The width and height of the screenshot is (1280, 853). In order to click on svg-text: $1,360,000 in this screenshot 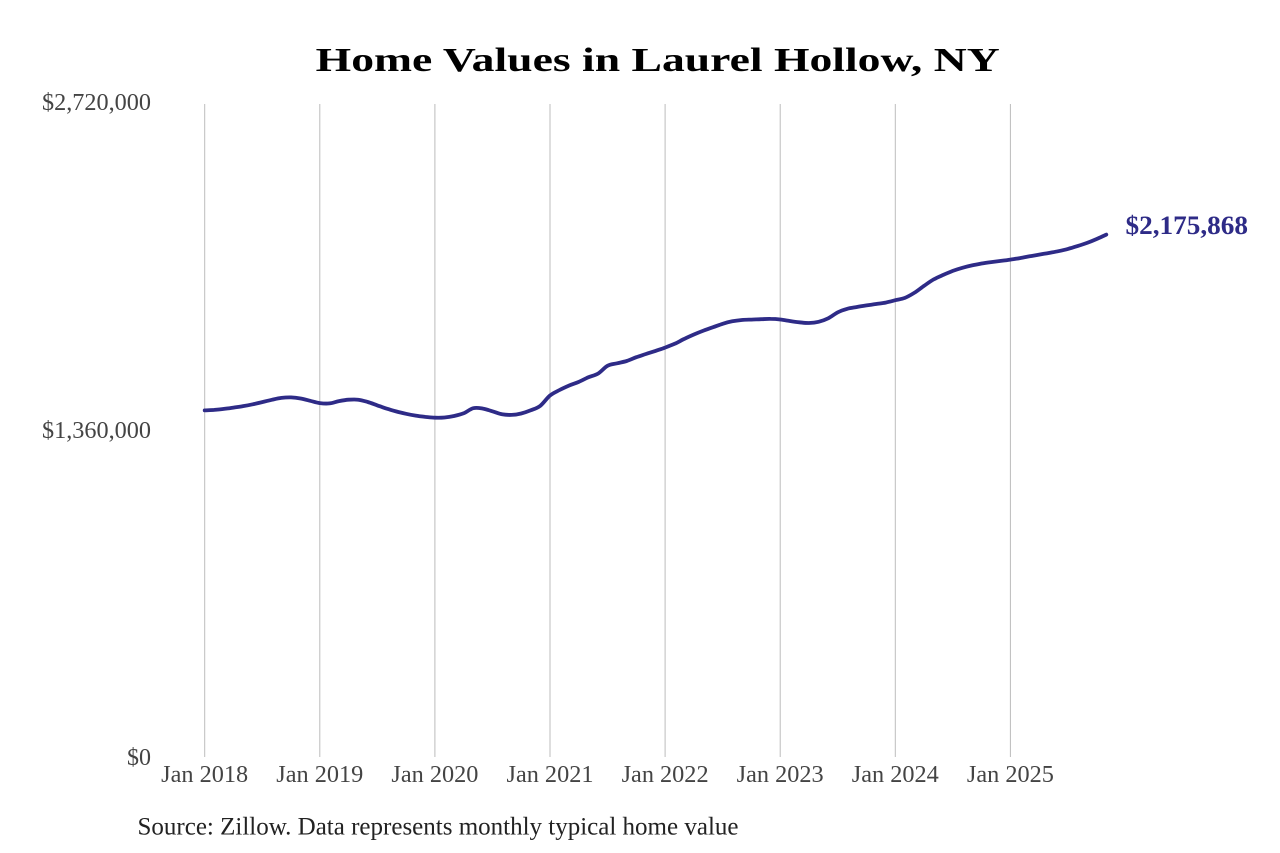, I will do `click(96, 431)`.